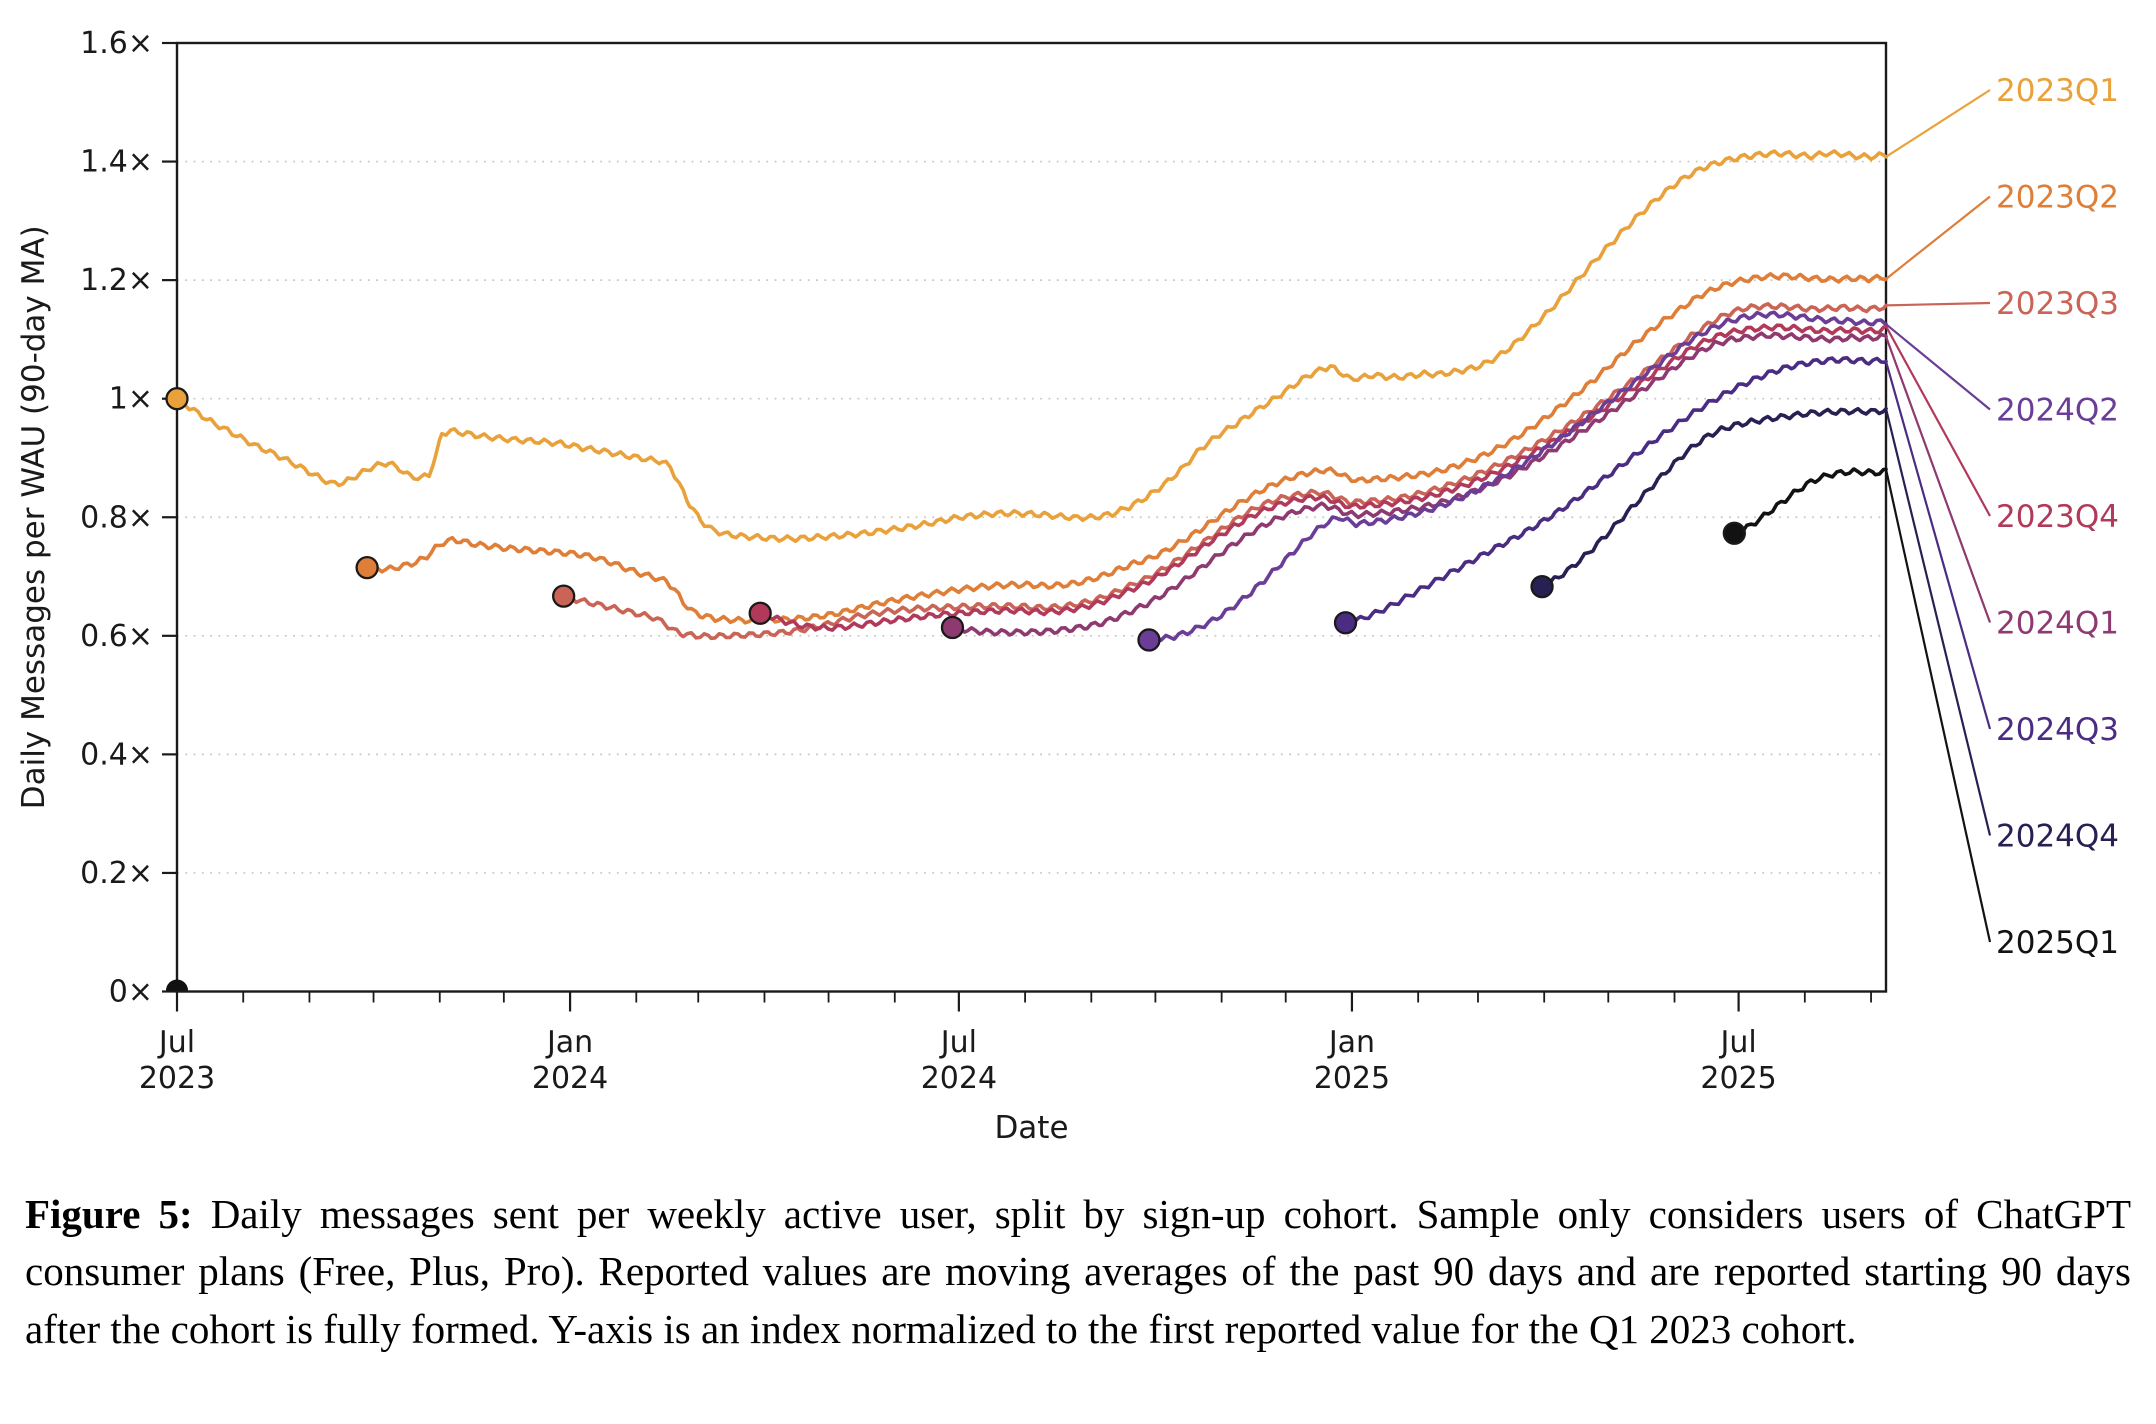 This screenshot has width=2156, height=1424. What do you see at coordinates (1938, 304) in the screenshot?
I see `legend-connector-2023Q3` at bounding box center [1938, 304].